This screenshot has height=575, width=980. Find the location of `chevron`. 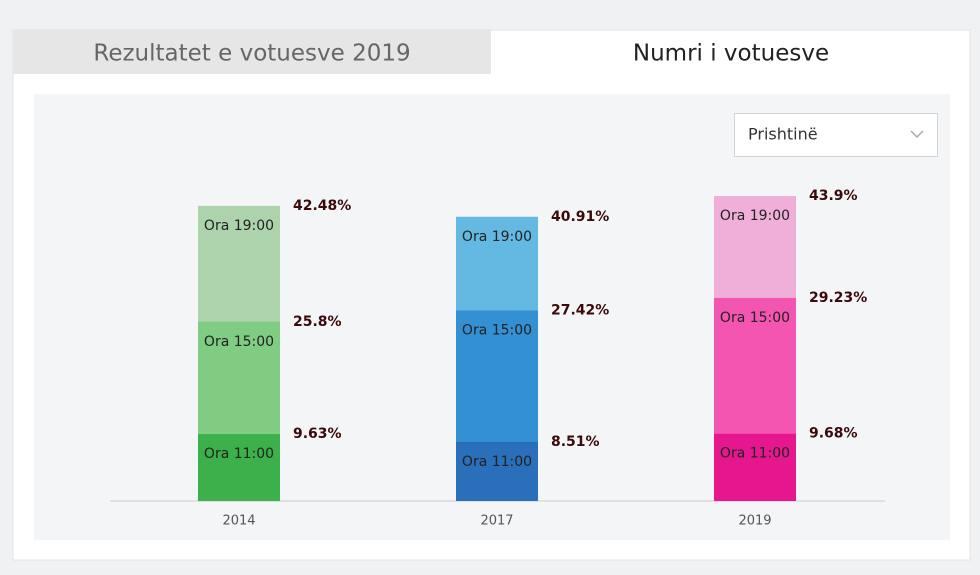

chevron is located at coordinates (917, 134).